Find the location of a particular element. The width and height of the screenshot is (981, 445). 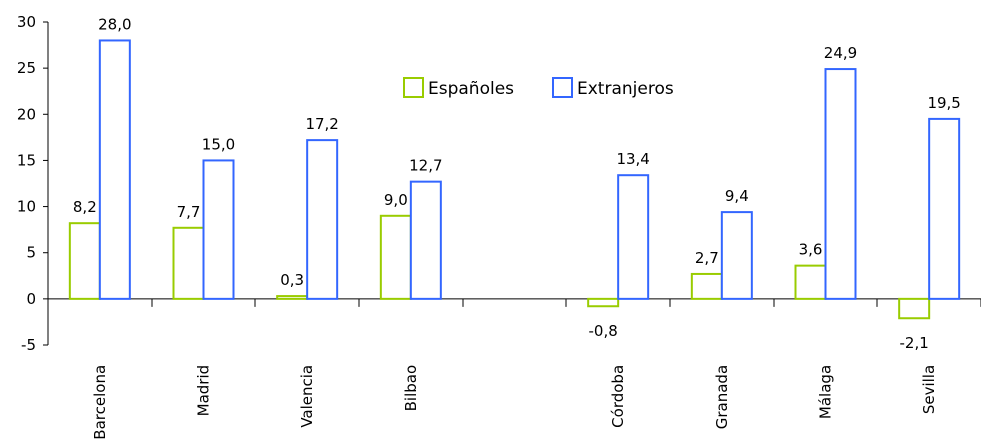

data-label: 2,7 is located at coordinates (707, 258).